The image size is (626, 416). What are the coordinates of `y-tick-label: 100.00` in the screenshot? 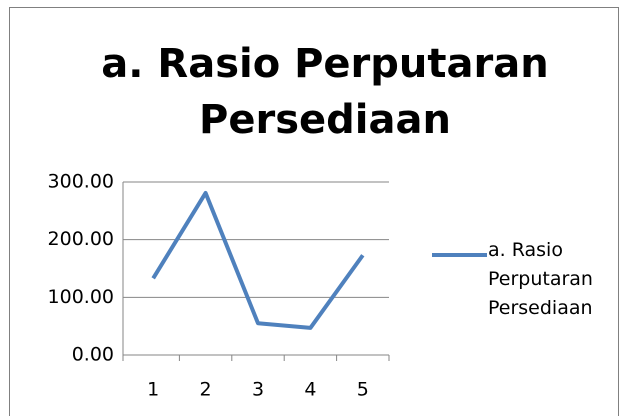 It's located at (81, 297).